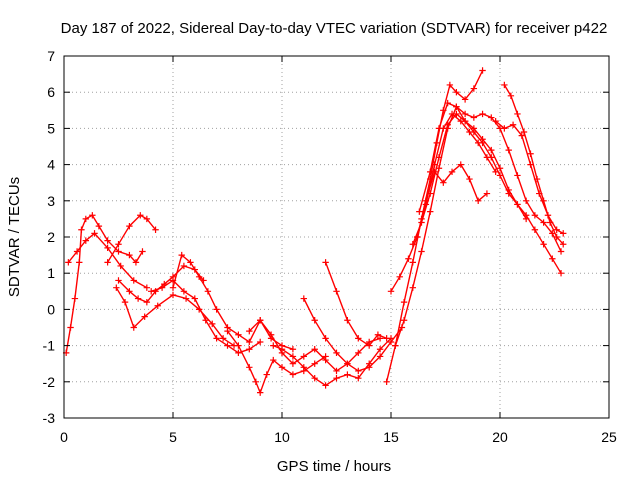 The height and width of the screenshot is (480, 640). What do you see at coordinates (332, 362) in the screenshot?
I see `series-sat-j` at bounding box center [332, 362].